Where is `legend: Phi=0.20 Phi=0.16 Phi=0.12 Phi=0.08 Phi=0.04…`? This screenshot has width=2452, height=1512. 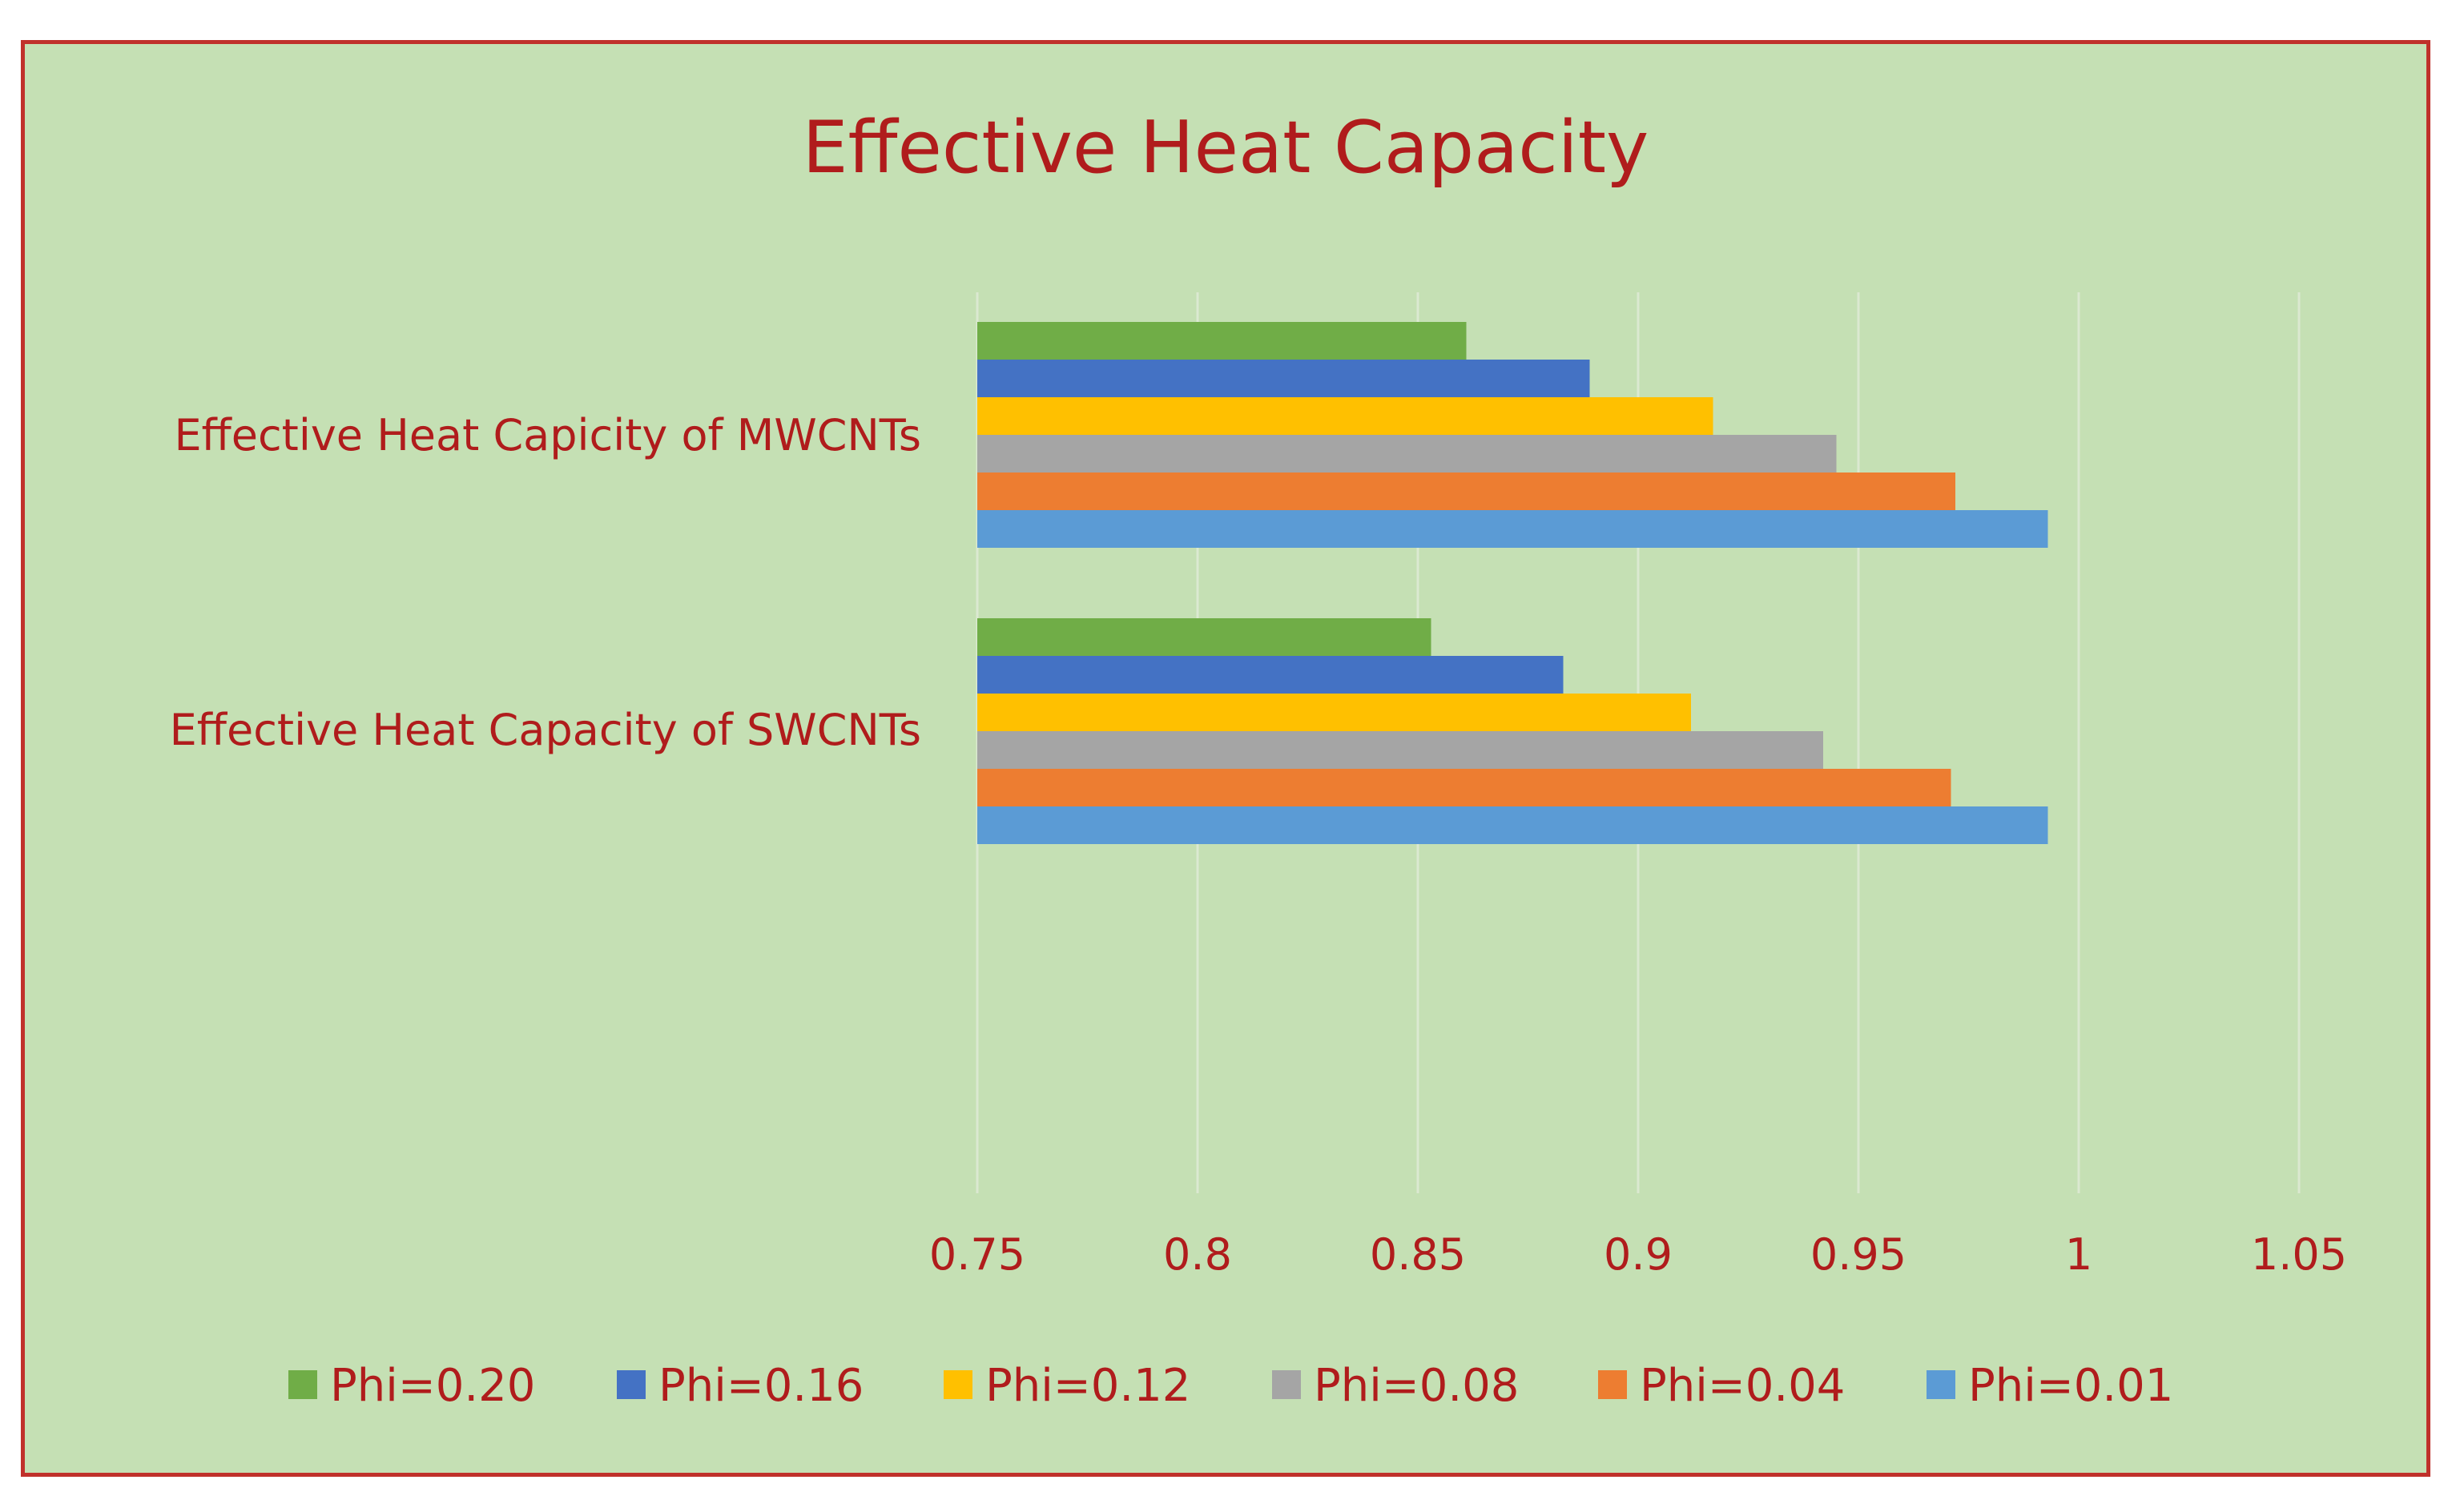
legend: Phi=0.20 Phi=0.16 Phi=0.12 Phi=0.08 Phi=0.04… is located at coordinates (1230, 1386).